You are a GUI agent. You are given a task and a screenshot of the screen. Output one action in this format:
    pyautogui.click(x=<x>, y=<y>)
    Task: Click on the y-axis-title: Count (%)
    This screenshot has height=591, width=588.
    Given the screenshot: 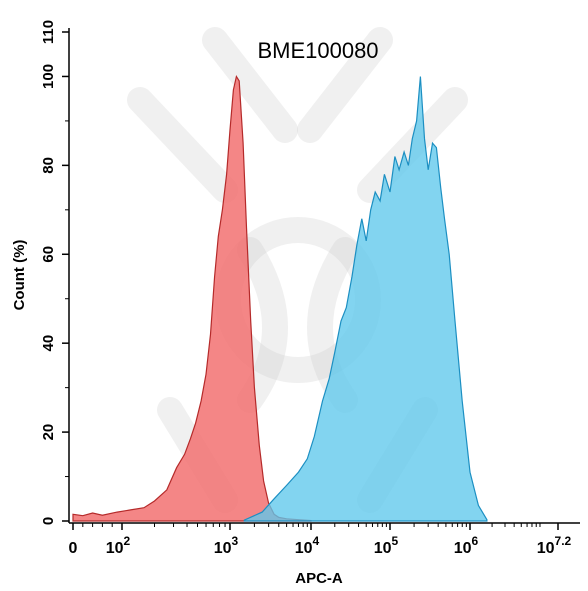 What is the action you would take?
    pyautogui.click(x=19, y=275)
    